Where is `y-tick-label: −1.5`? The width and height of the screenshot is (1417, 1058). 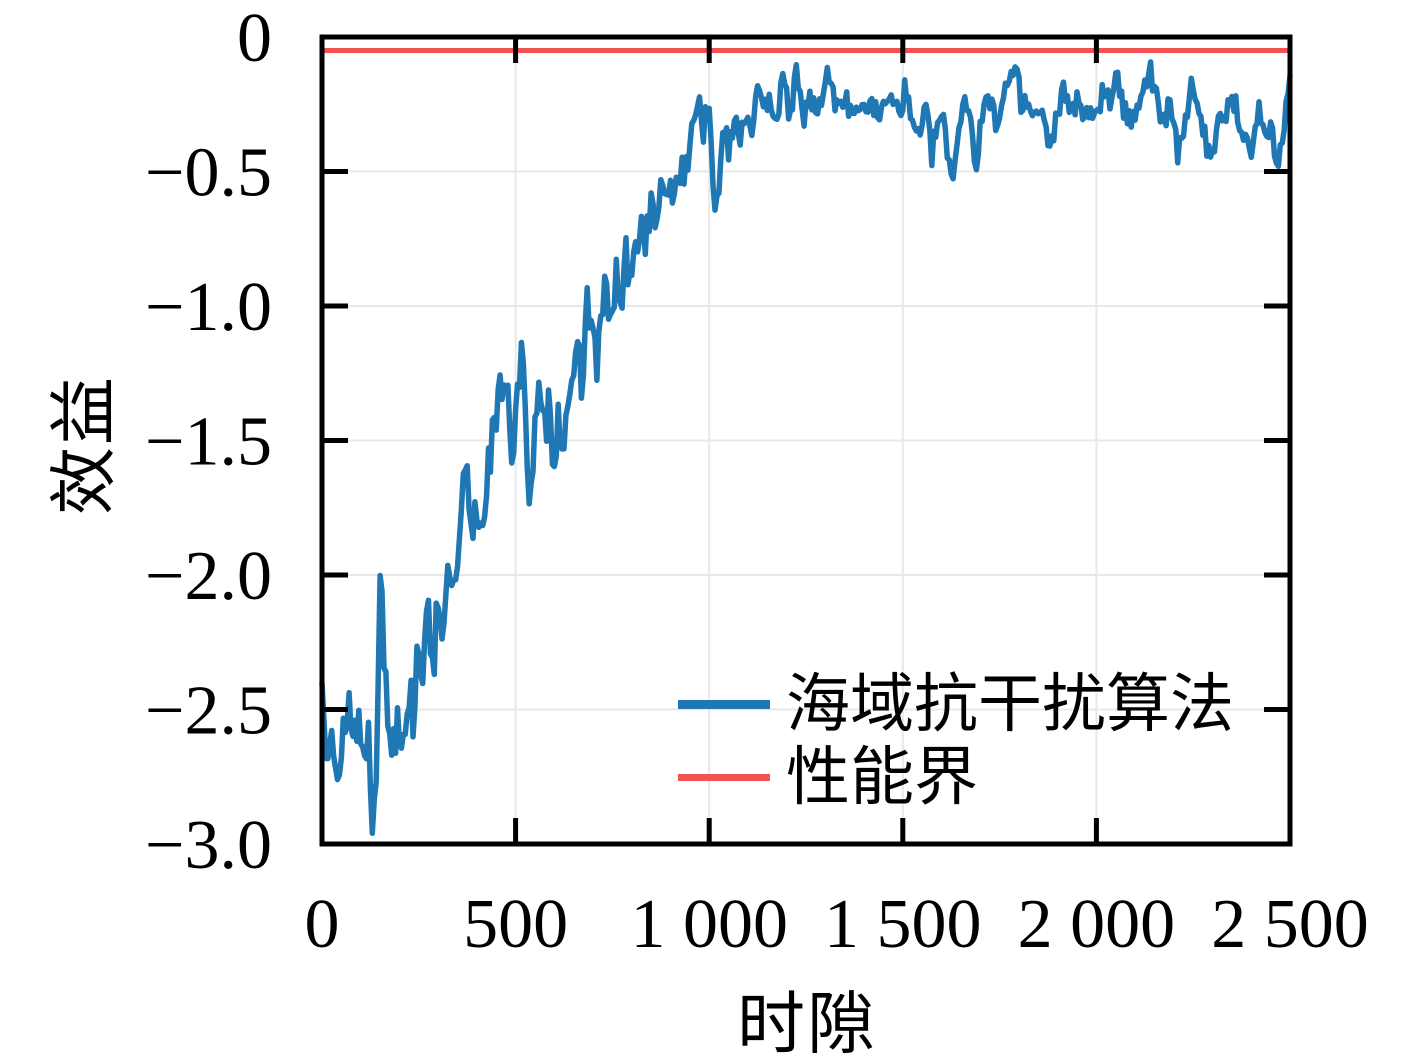
y-tick-label: −1.5 is located at coordinates (208, 442).